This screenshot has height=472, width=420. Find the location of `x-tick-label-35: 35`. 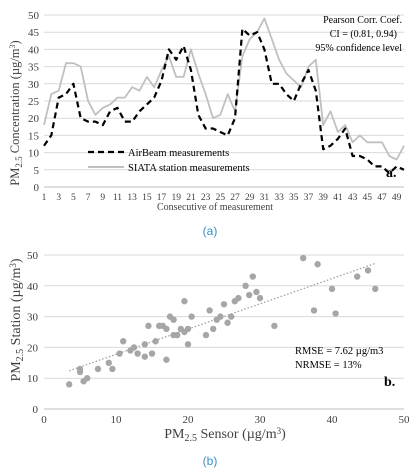

x-tick-label-35: 35 is located at coordinates (294, 198).